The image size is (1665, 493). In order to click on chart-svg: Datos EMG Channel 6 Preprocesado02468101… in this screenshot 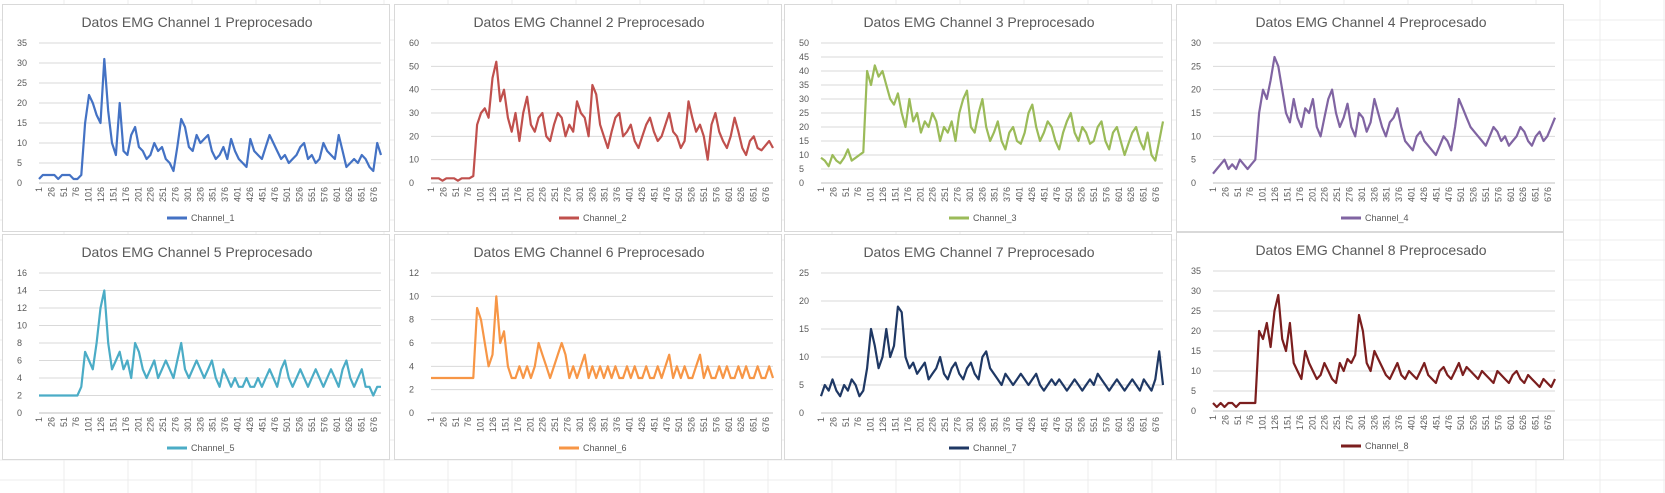, I will do `click(592, 348)`.